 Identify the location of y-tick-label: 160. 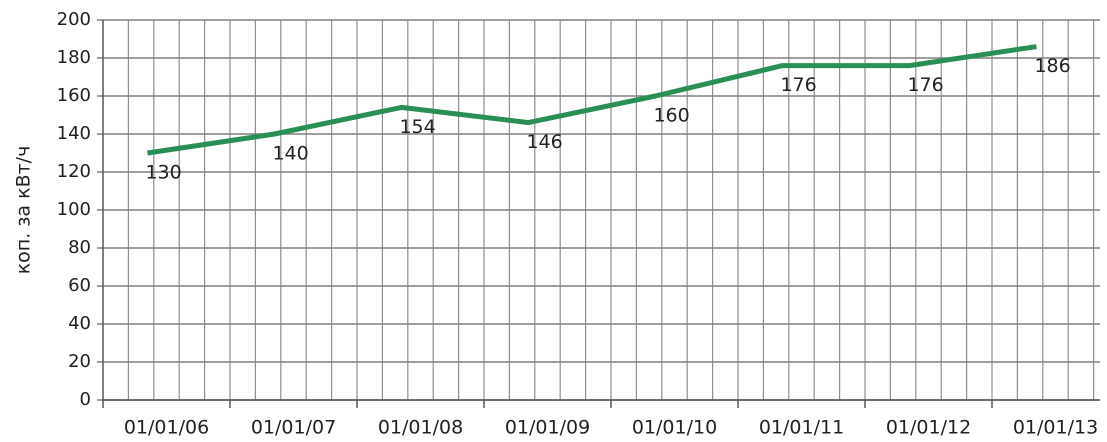
(74, 95).